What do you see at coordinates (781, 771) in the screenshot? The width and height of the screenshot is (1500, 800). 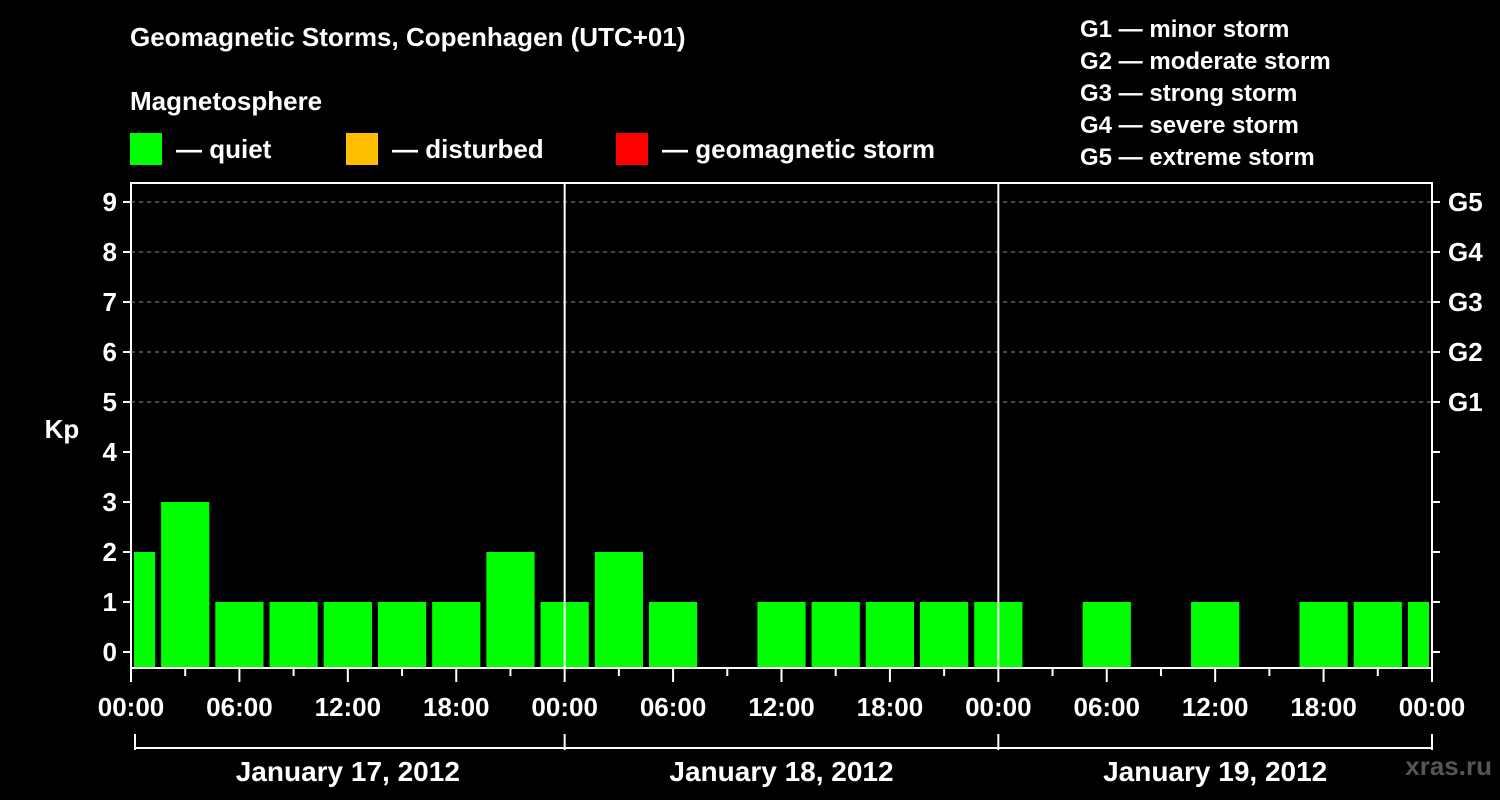 I see `day-label: January 18, 2012` at bounding box center [781, 771].